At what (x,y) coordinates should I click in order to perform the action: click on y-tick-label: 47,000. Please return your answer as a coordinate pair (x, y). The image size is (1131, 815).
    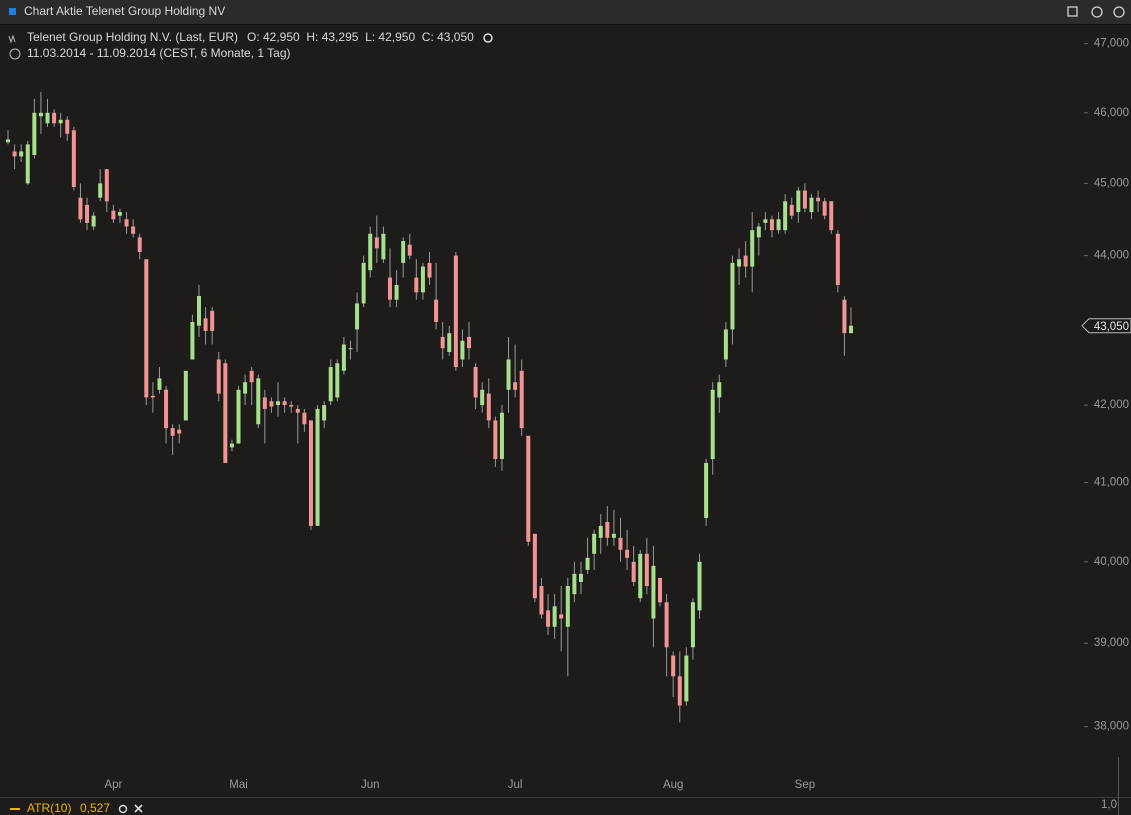
    Looking at the image, I should click on (1111, 44).